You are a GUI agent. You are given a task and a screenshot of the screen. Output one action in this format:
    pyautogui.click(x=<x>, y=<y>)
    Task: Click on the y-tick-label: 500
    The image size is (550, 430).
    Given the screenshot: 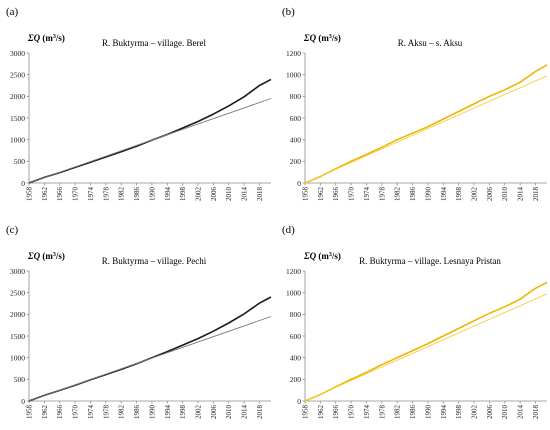 What is the action you would take?
    pyautogui.click(x=20, y=379)
    